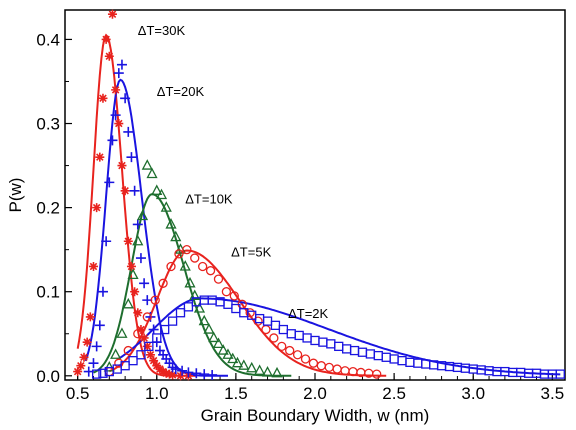  Describe the element at coordinates (48, 124) in the screenshot. I see `y-tick-label: 0.3` at that location.